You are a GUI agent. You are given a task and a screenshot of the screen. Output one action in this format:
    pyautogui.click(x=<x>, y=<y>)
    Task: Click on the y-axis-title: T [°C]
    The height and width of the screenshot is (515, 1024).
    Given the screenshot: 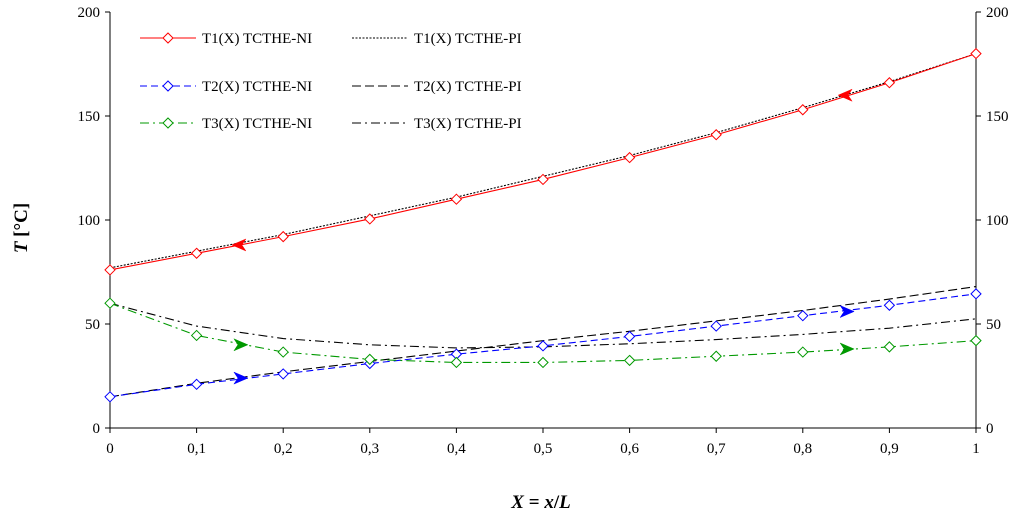 What is the action you would take?
    pyautogui.click(x=21, y=228)
    